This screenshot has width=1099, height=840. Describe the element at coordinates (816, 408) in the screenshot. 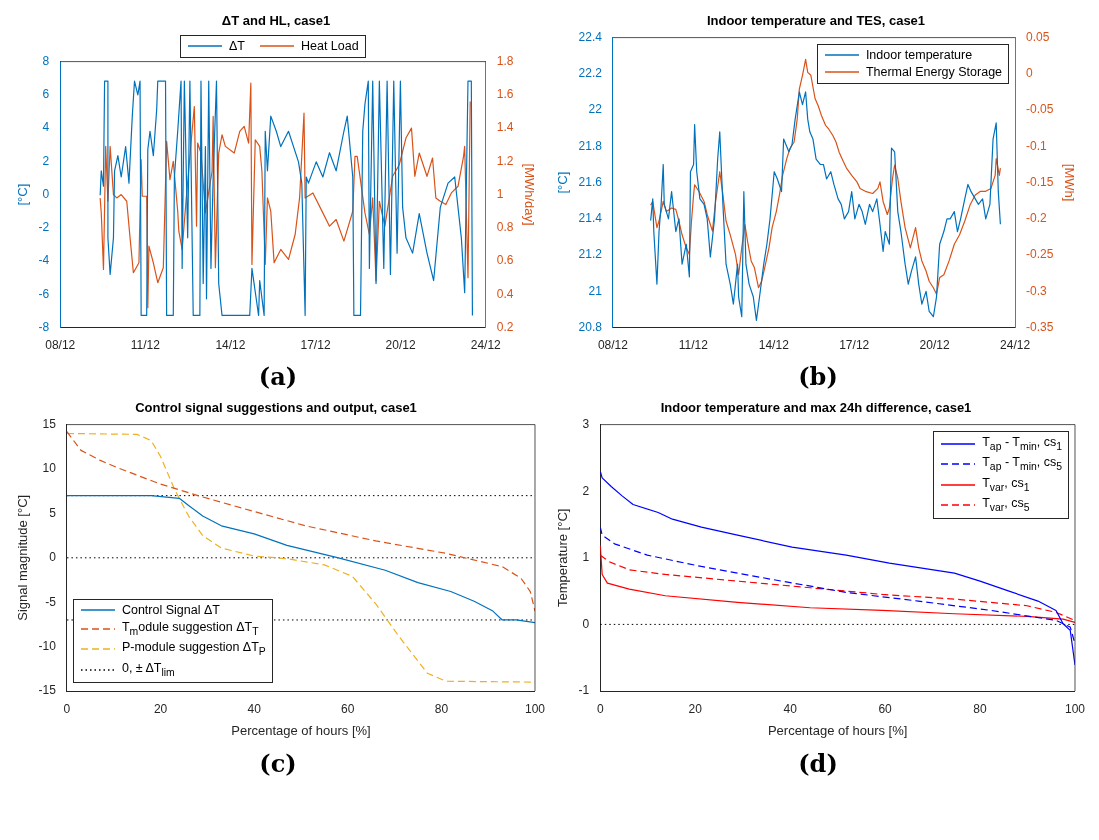

I see `chart-title: Indoor temperature and max 24h difference, case1` at that location.